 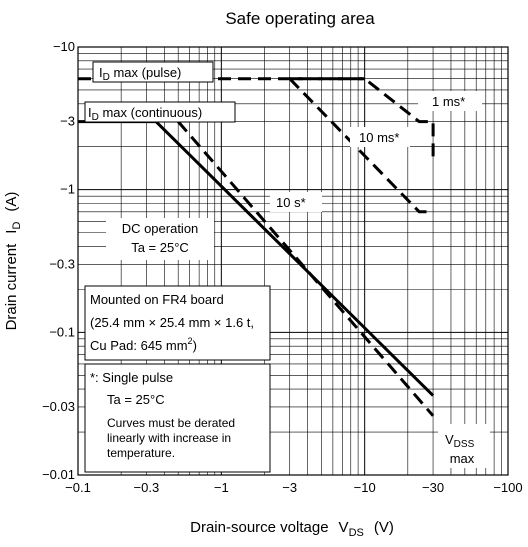 I want to click on series-line-1-ms-, so click(x=362, y=117).